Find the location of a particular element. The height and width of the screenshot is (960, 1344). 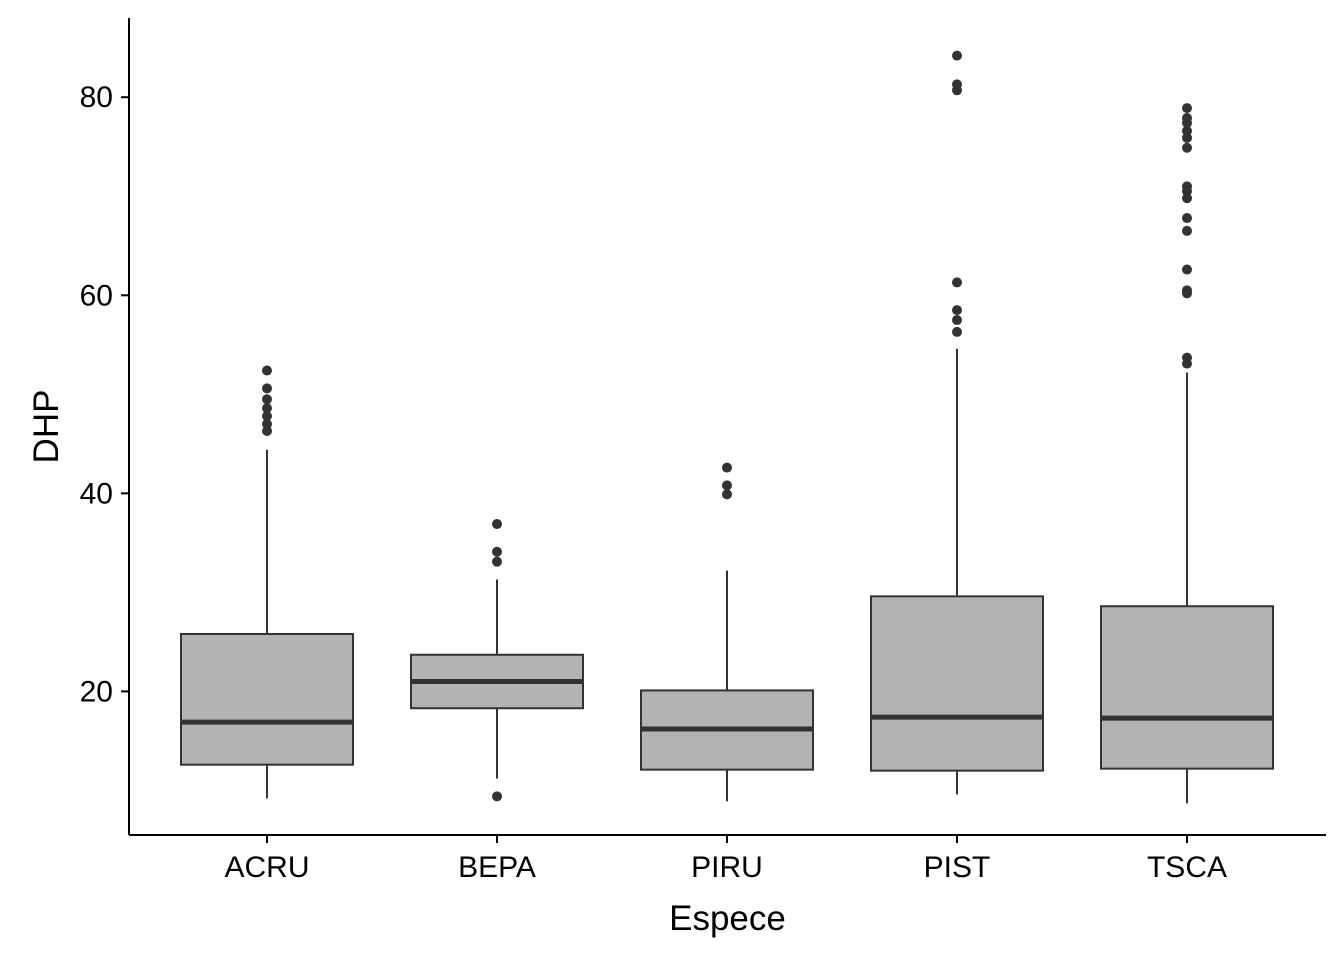

box-group-pist is located at coordinates (957, 422).